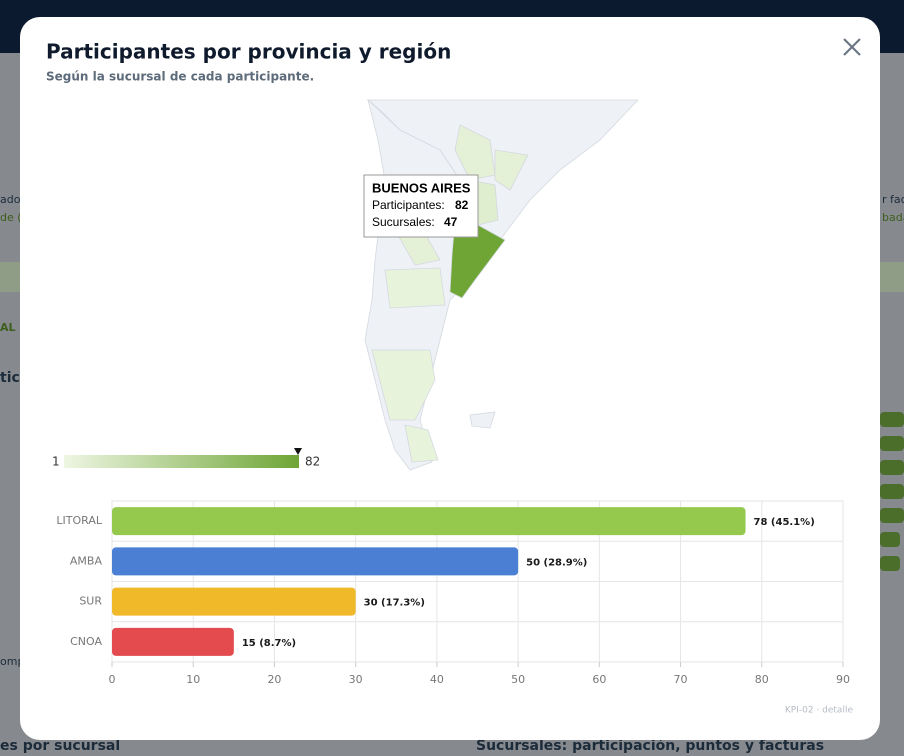  What do you see at coordinates (843, 679) in the screenshot?
I see `x-tick-label: 90` at bounding box center [843, 679].